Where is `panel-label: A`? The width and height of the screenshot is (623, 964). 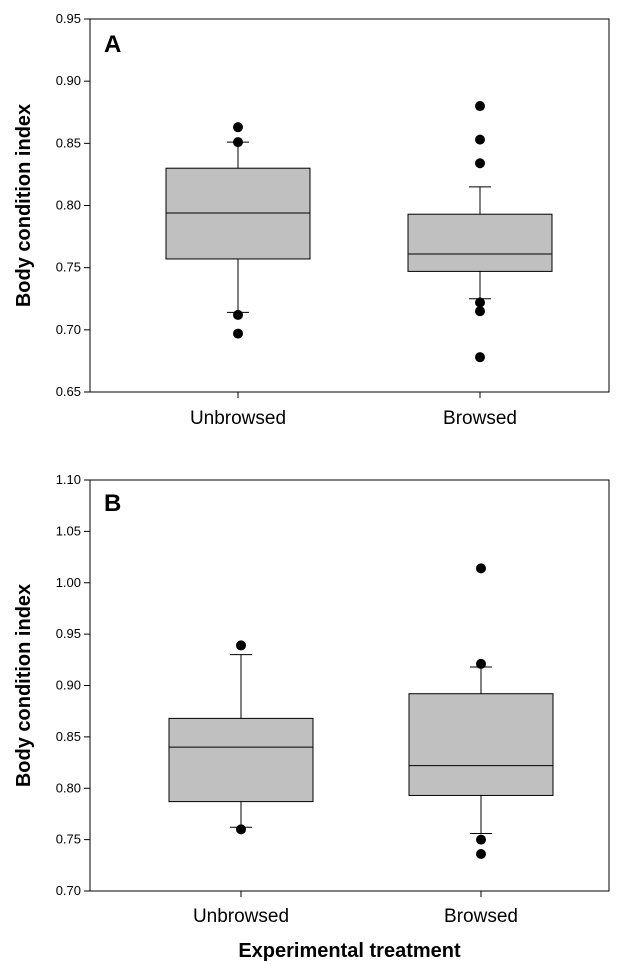
panel-label: A is located at coordinates (112, 44).